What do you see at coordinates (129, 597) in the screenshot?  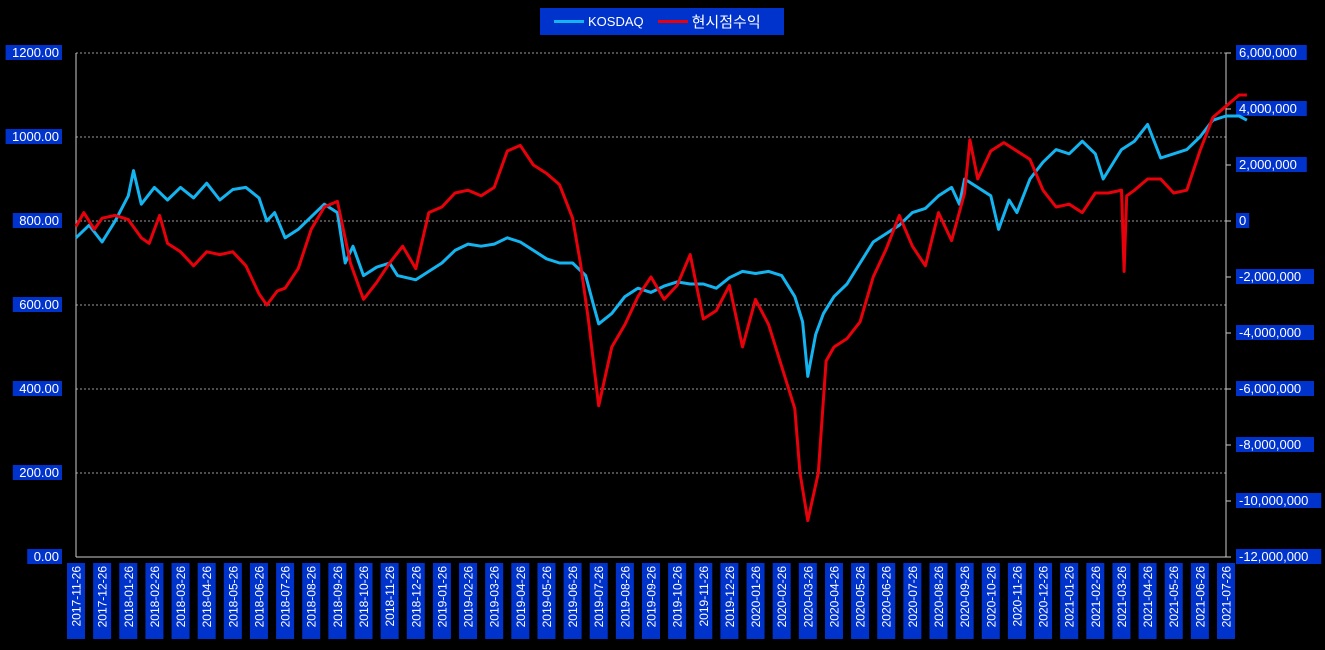 I see `x-tick-label: 2018-01-26` at bounding box center [129, 597].